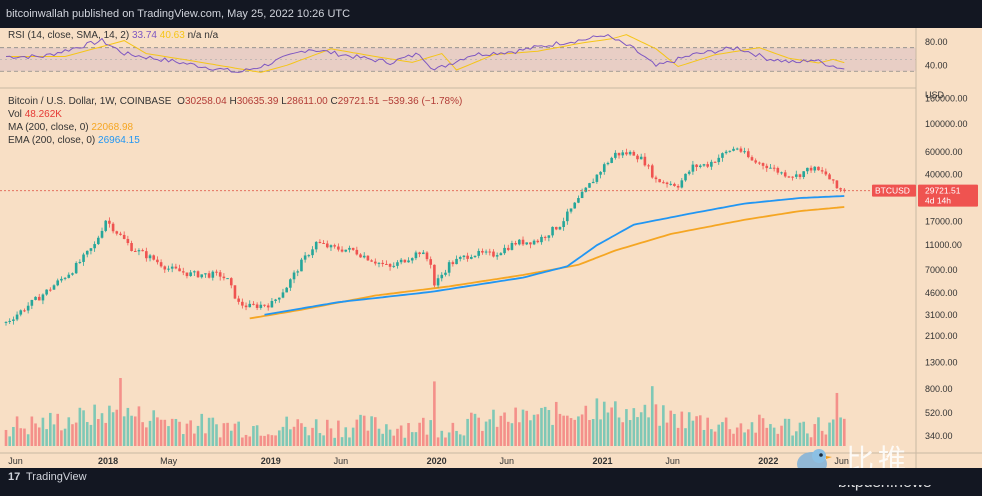 This screenshot has height=496, width=982. Describe the element at coordinates (35, 114) in the screenshot. I see `volume-legend: Vol 48.262K` at that location.